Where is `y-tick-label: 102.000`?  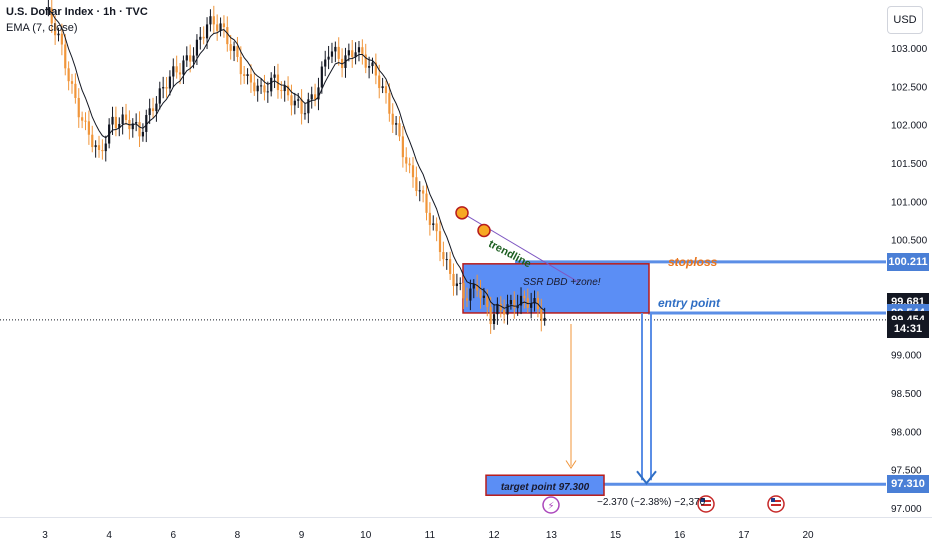 y-tick-label: 102.000 is located at coordinates (909, 126).